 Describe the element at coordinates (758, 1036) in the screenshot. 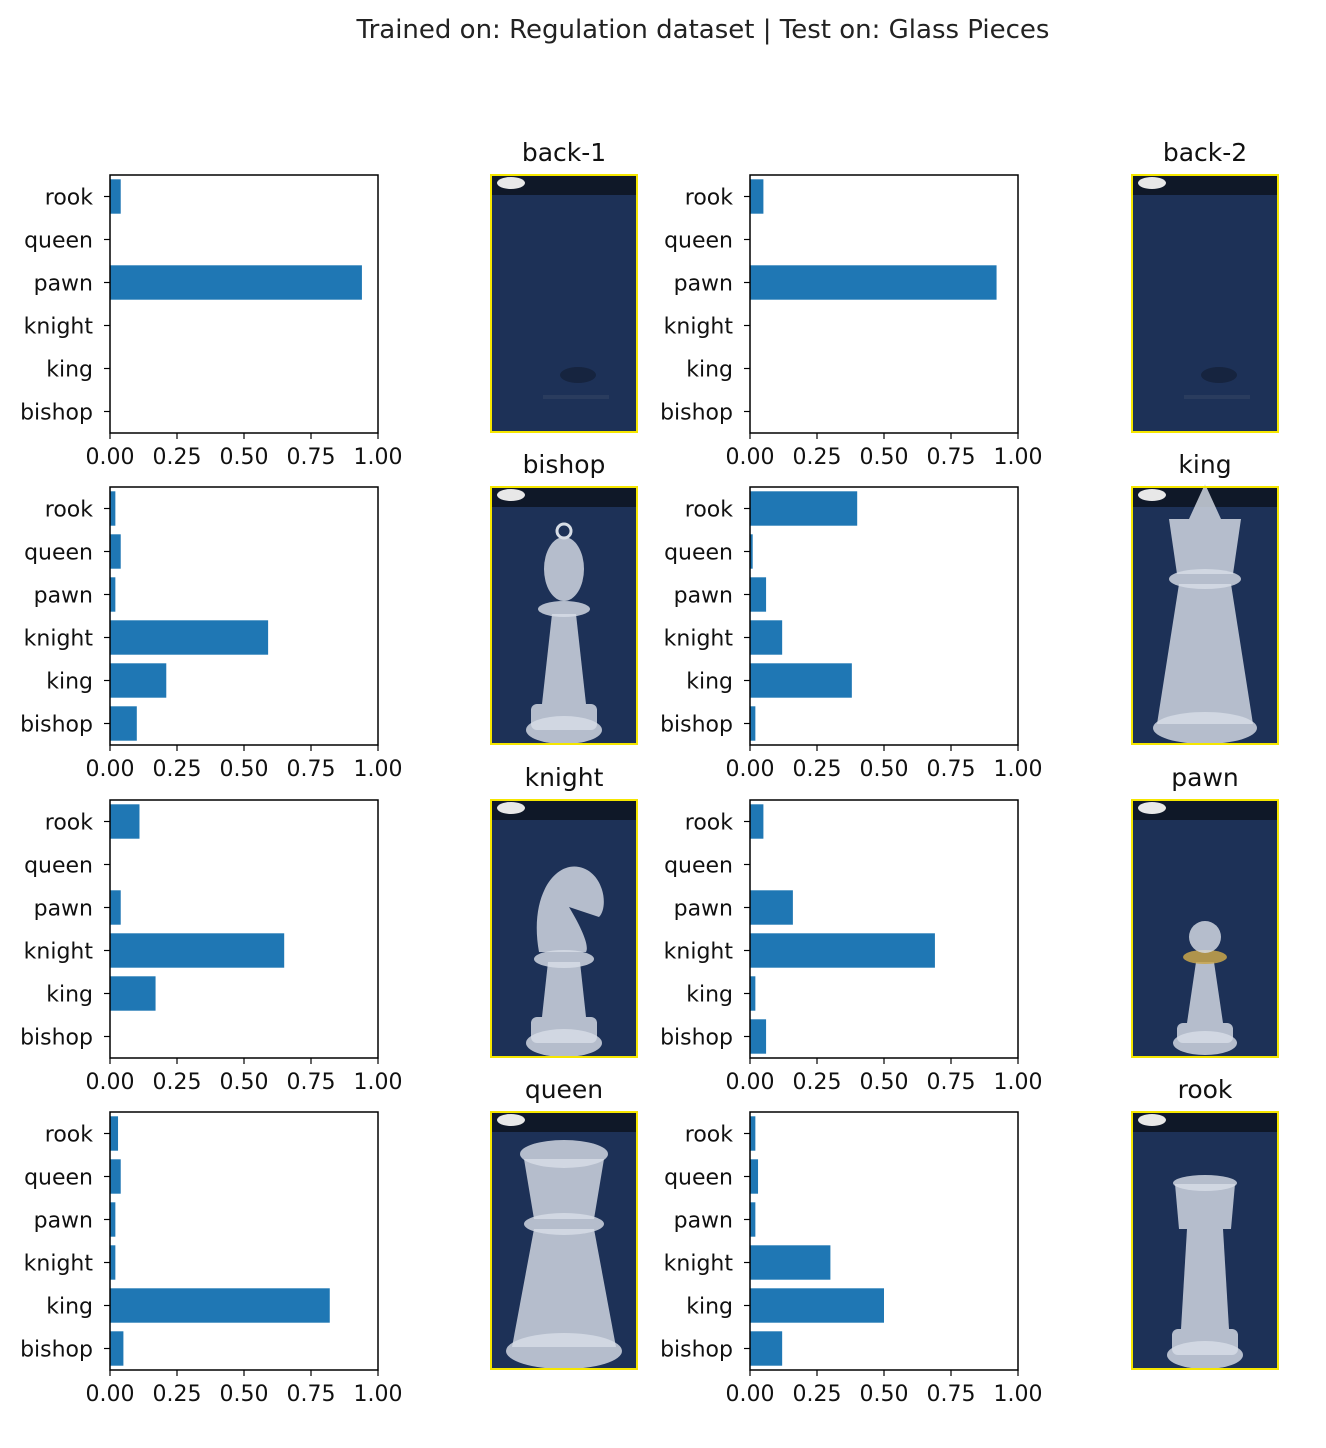

I see `bar-bishop` at that location.